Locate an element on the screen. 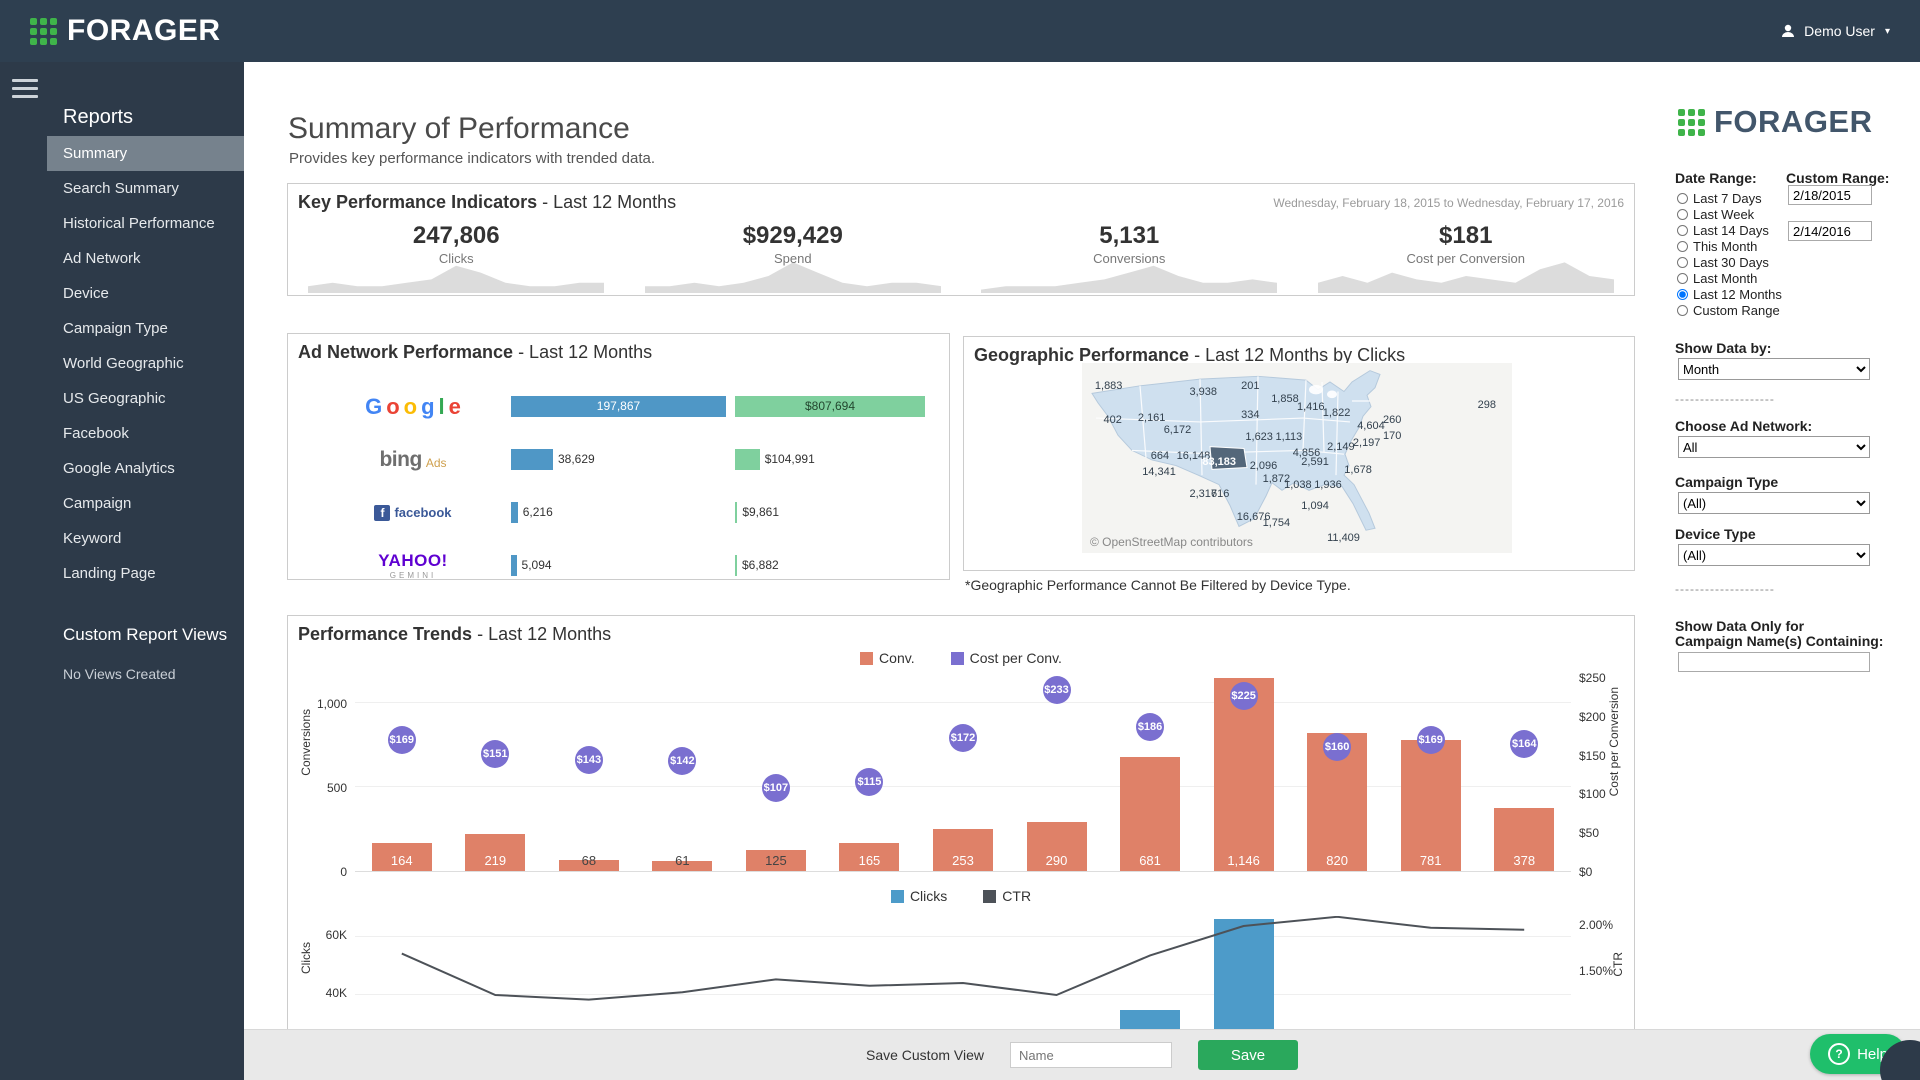 Image resolution: width=1920 pixels, height=1080 pixels. campaign-name-filter-input is located at coordinates (1774, 662).